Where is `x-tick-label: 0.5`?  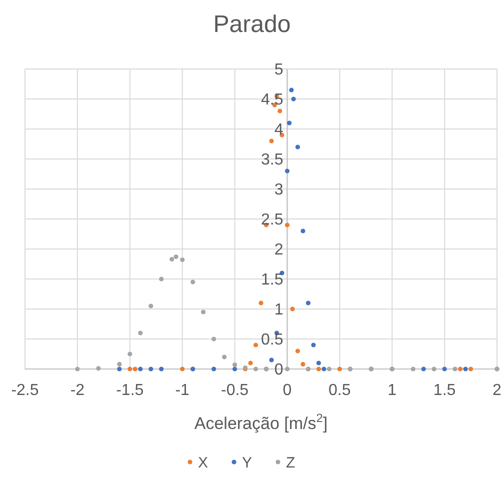
x-tick-label: 0.5 is located at coordinates (339, 390).